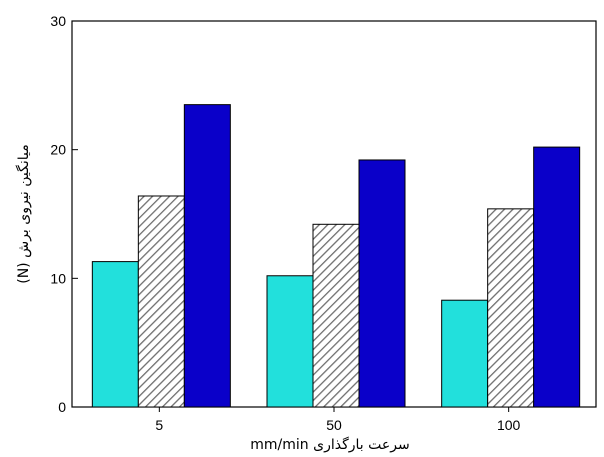  What do you see at coordinates (62, 407) in the screenshot?
I see `y-tick-label: 0` at bounding box center [62, 407].